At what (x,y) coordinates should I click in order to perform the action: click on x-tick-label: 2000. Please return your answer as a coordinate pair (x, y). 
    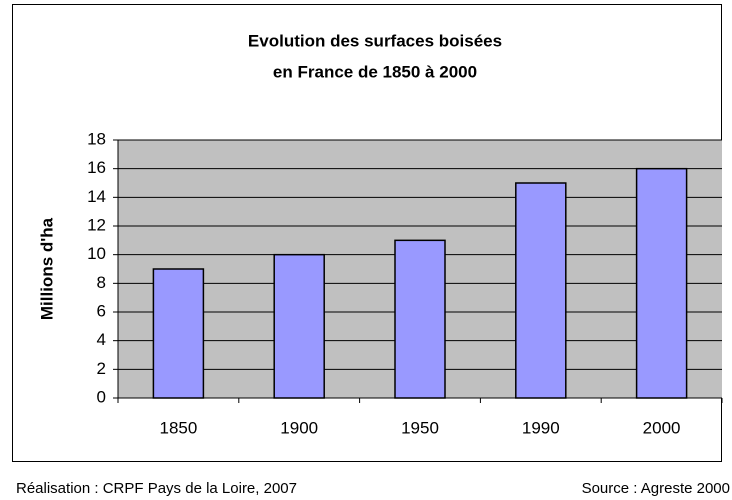
    Looking at the image, I should click on (662, 427).